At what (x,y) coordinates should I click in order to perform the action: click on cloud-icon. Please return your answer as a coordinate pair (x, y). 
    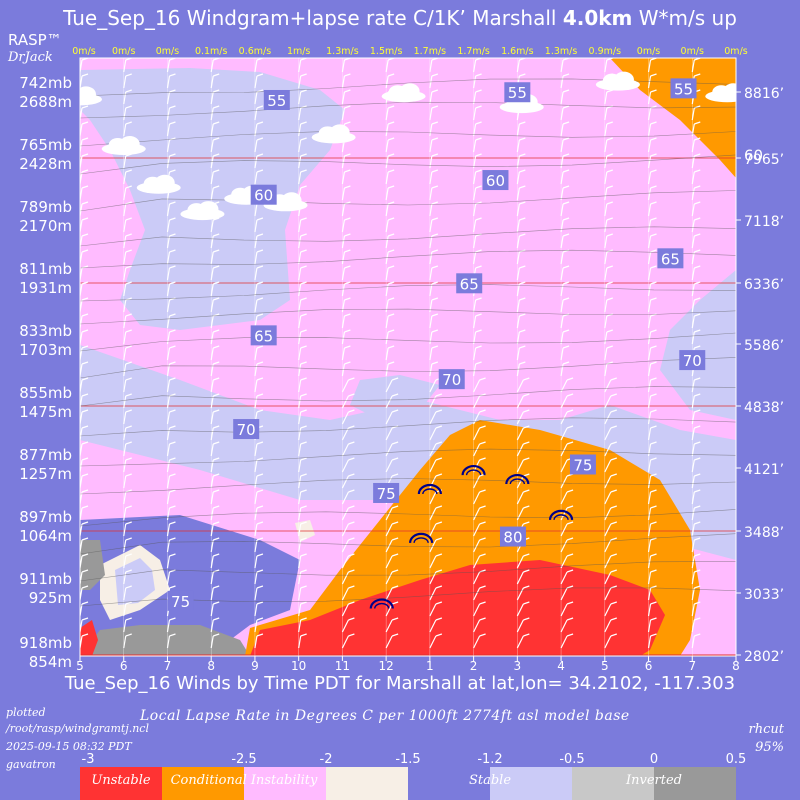
    Looking at the image, I should click on (617, 81).